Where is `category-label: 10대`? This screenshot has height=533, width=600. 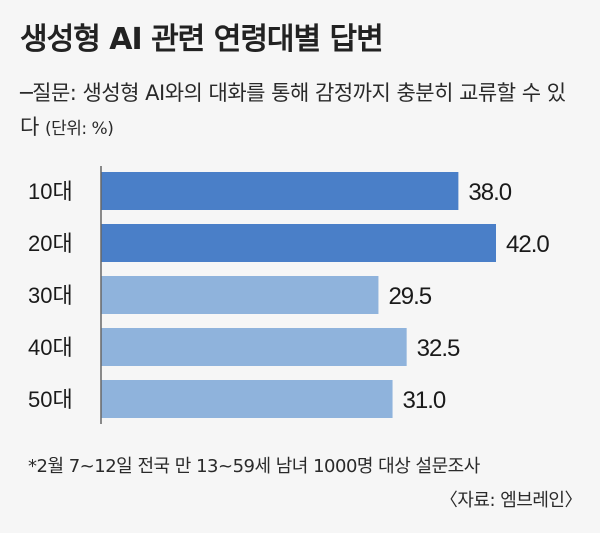
category-label: 10대 is located at coordinates (50, 191).